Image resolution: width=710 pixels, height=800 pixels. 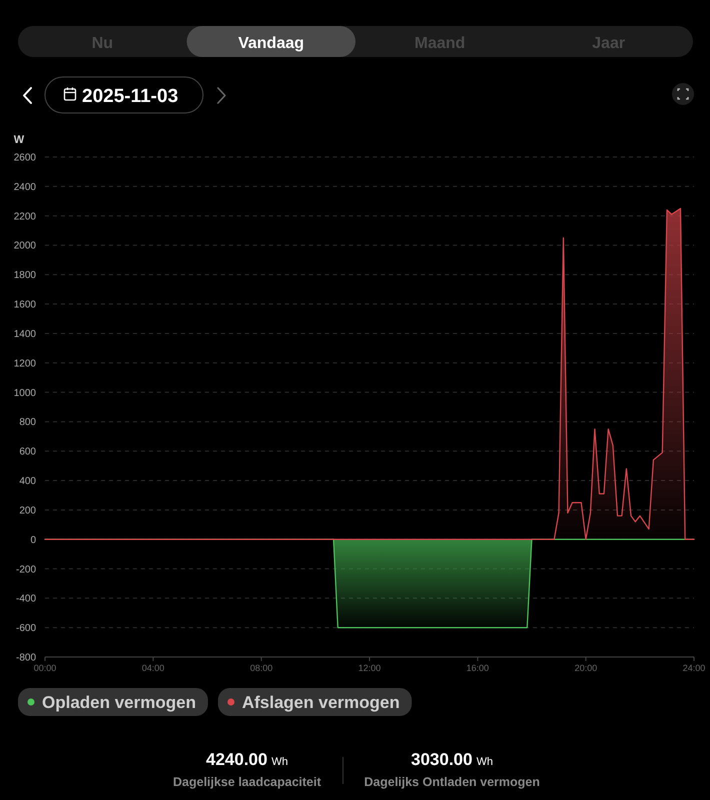 What do you see at coordinates (19, 140) in the screenshot?
I see `y-axis-title: W` at bounding box center [19, 140].